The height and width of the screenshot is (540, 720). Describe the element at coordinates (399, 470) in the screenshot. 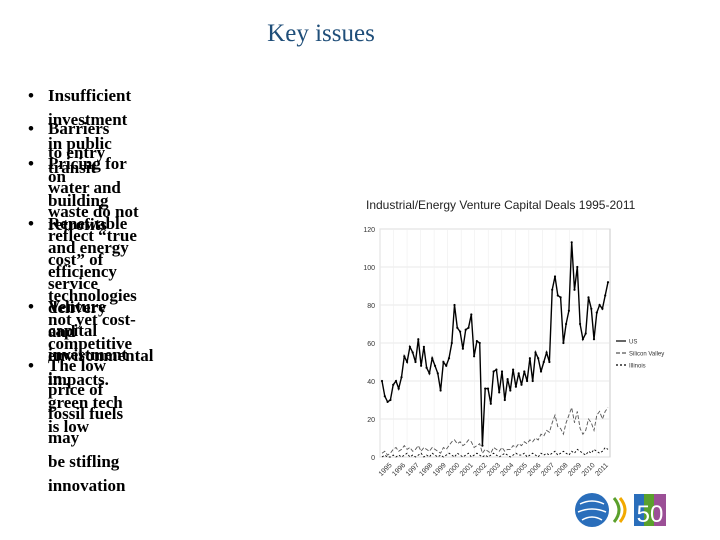

I see `x-tick-label: 1996` at that location.